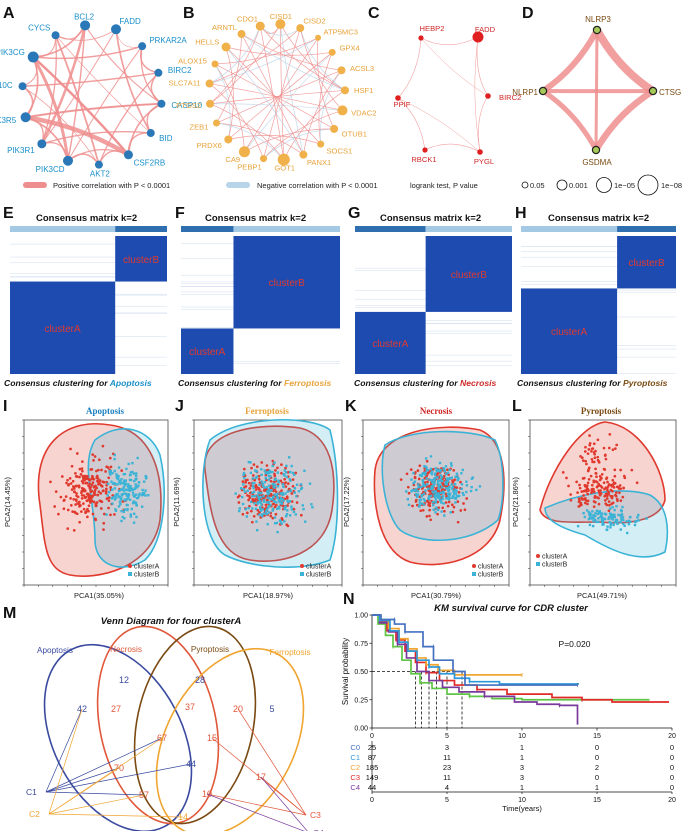 This screenshot has width=685, height=831. What do you see at coordinates (272, 762) in the screenshot?
I see `venn-group-line` at bounding box center [272, 762].